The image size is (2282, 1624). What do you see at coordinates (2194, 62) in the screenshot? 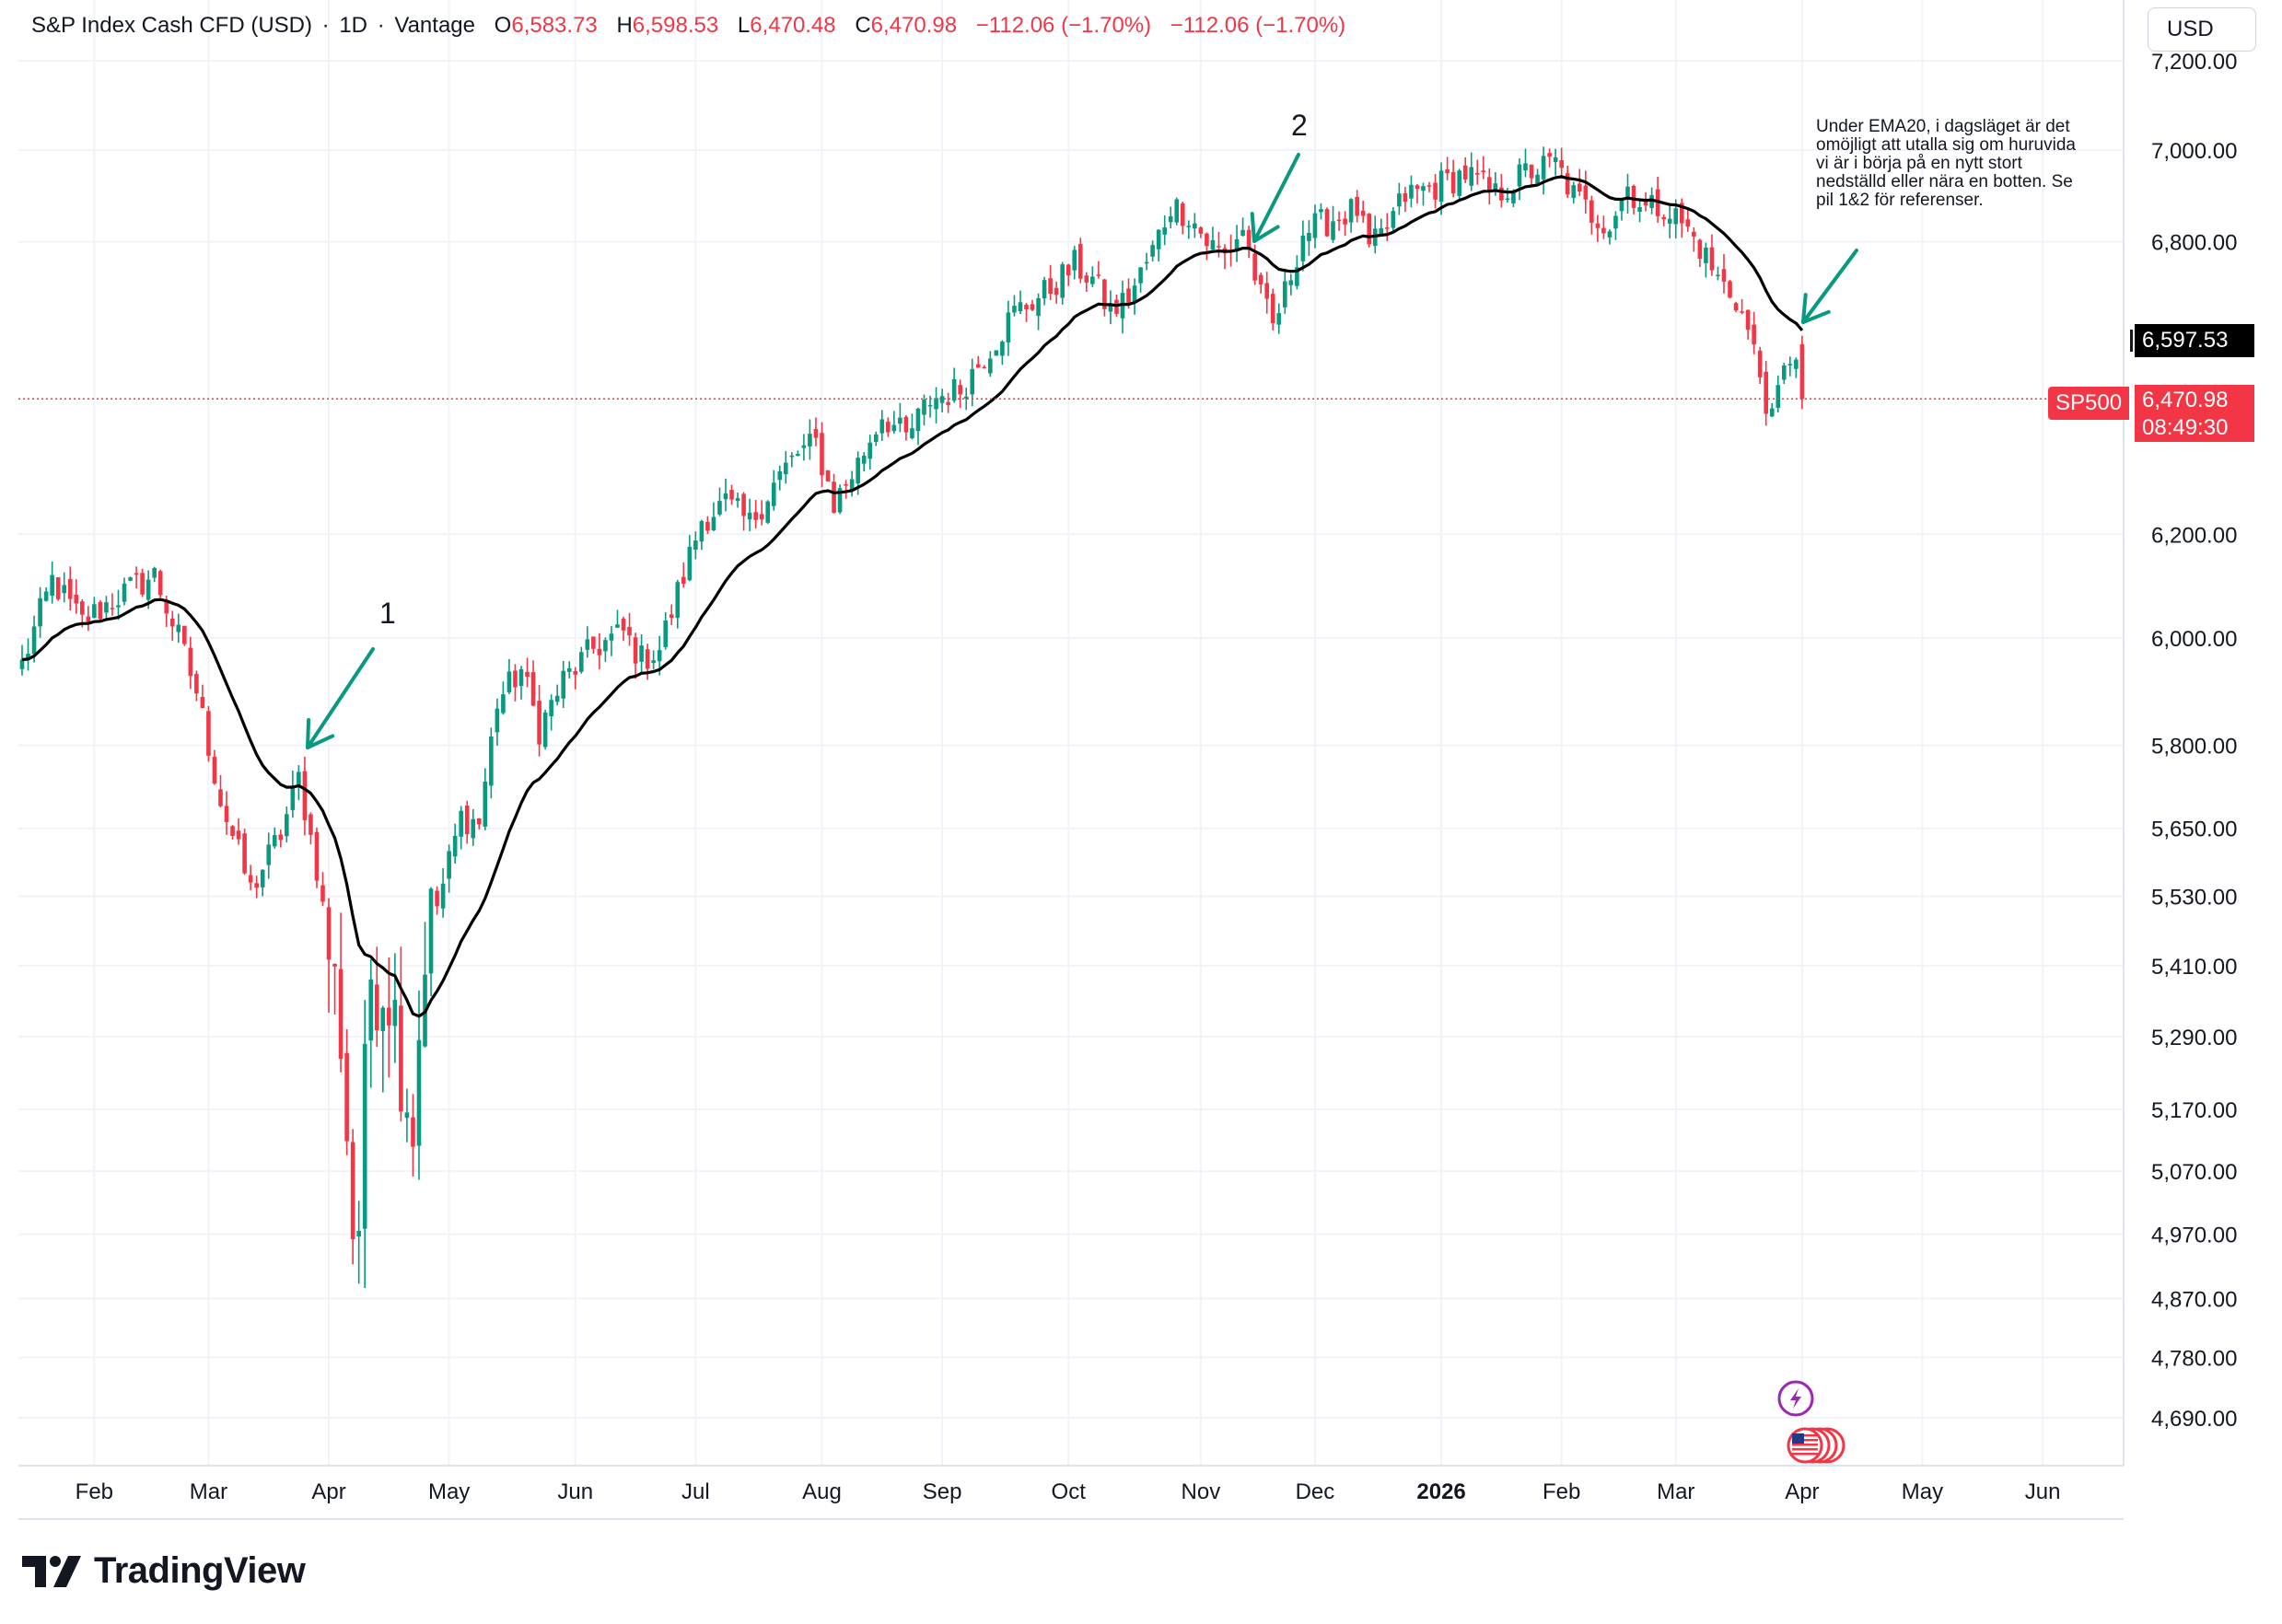
I see `price-tick-label: 7,200.00` at bounding box center [2194, 62].